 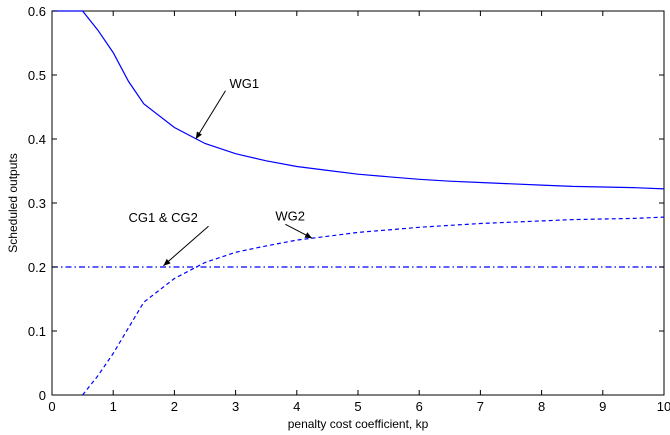 What do you see at coordinates (37, 331) in the screenshot?
I see `y-tick-label: 0.1` at bounding box center [37, 331].